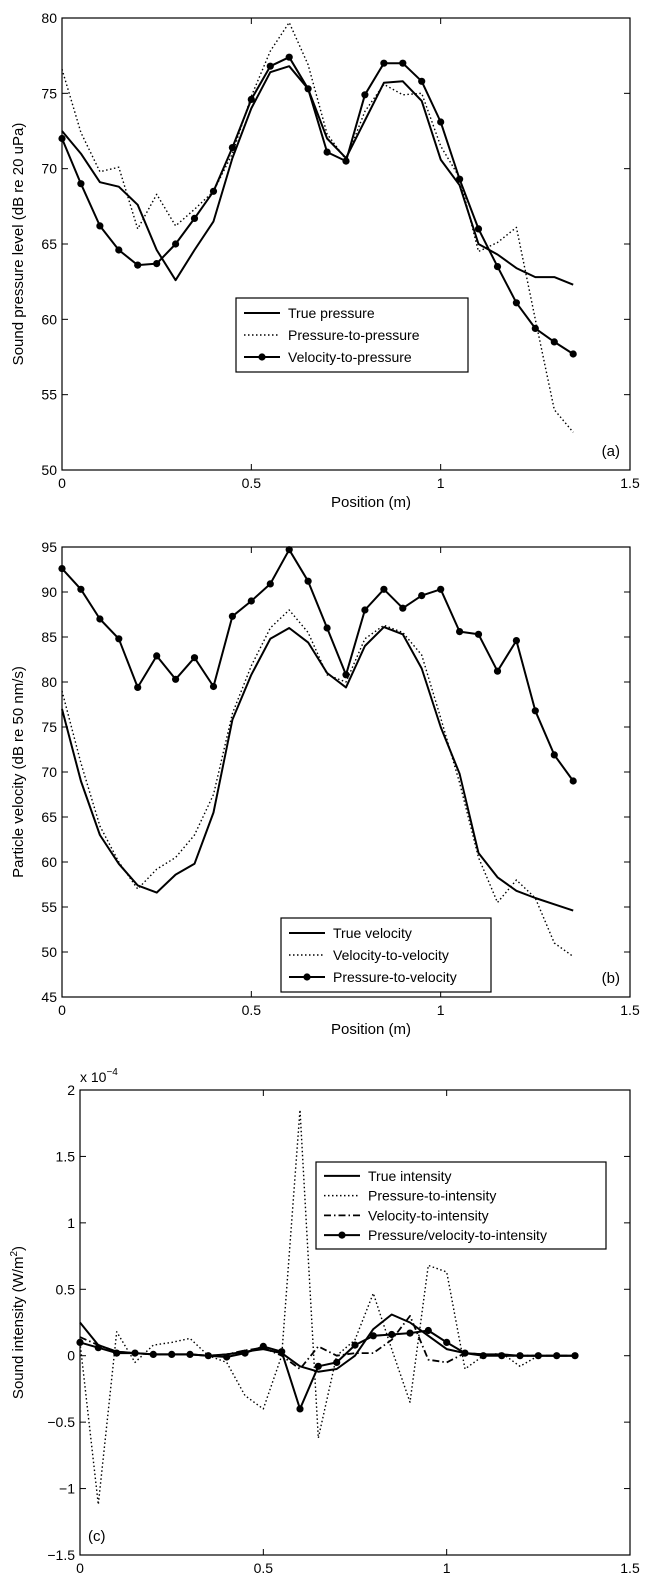 Image resolution: width=652 pixels, height=1579 pixels. What do you see at coordinates (71, 1223) in the screenshot?
I see `y-tick-label: 1` at bounding box center [71, 1223].